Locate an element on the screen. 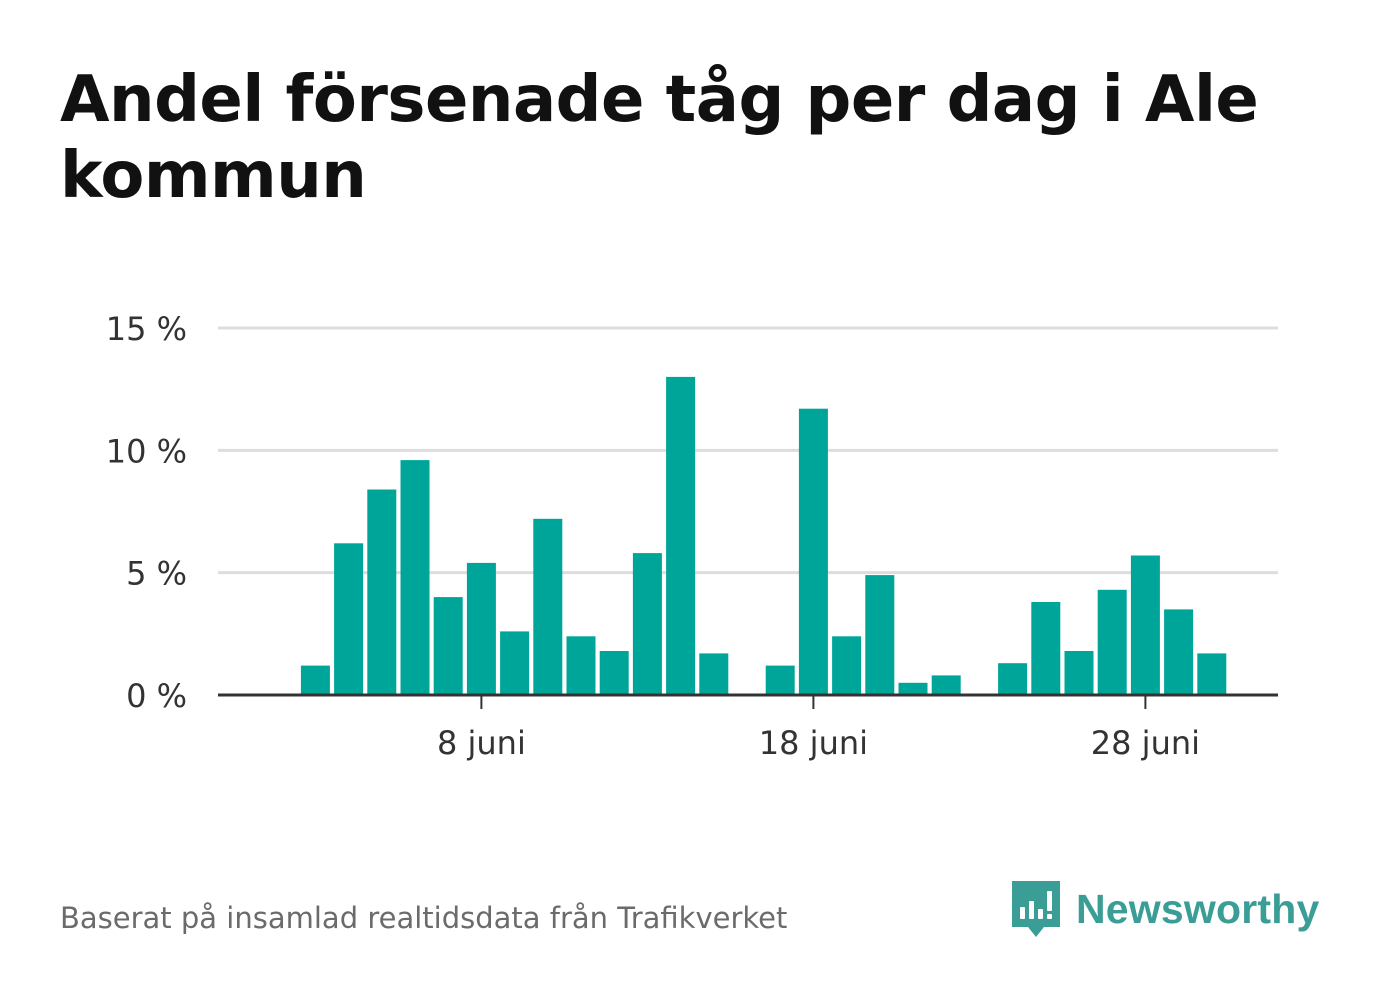 The width and height of the screenshot is (1382, 999). y-tick-label: 10 % is located at coordinates (146, 451).